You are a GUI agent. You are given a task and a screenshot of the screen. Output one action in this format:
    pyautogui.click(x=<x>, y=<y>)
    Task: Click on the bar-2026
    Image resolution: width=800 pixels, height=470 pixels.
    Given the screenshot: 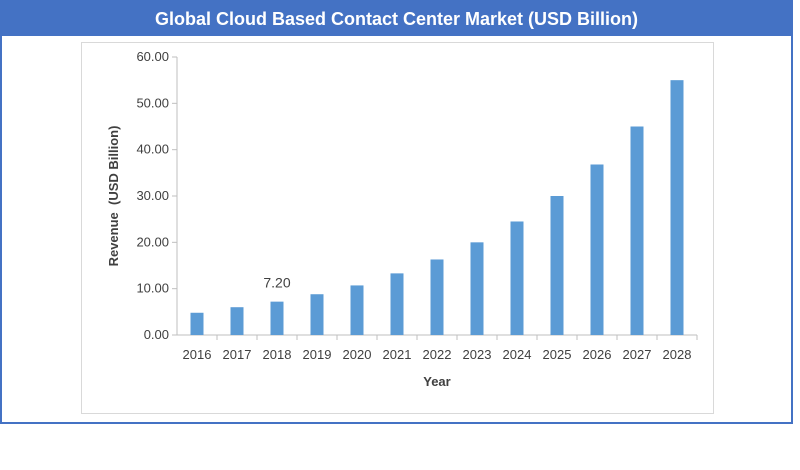 What is the action you would take?
    pyautogui.click(x=597, y=249)
    